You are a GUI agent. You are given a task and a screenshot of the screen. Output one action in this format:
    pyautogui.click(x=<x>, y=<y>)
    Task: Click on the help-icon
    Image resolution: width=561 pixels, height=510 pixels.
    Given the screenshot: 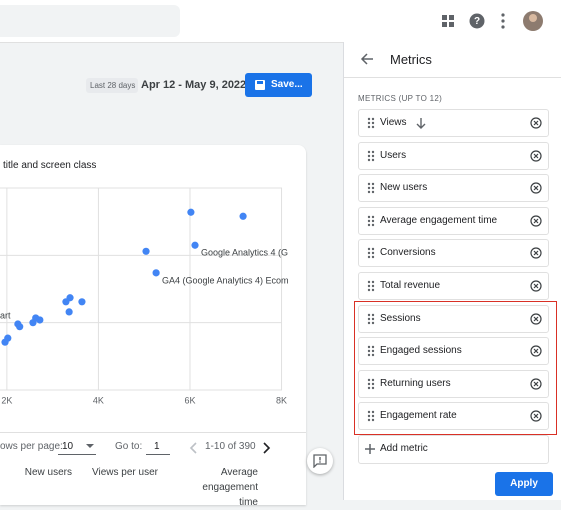 What is the action you would take?
    pyautogui.click(x=477, y=21)
    